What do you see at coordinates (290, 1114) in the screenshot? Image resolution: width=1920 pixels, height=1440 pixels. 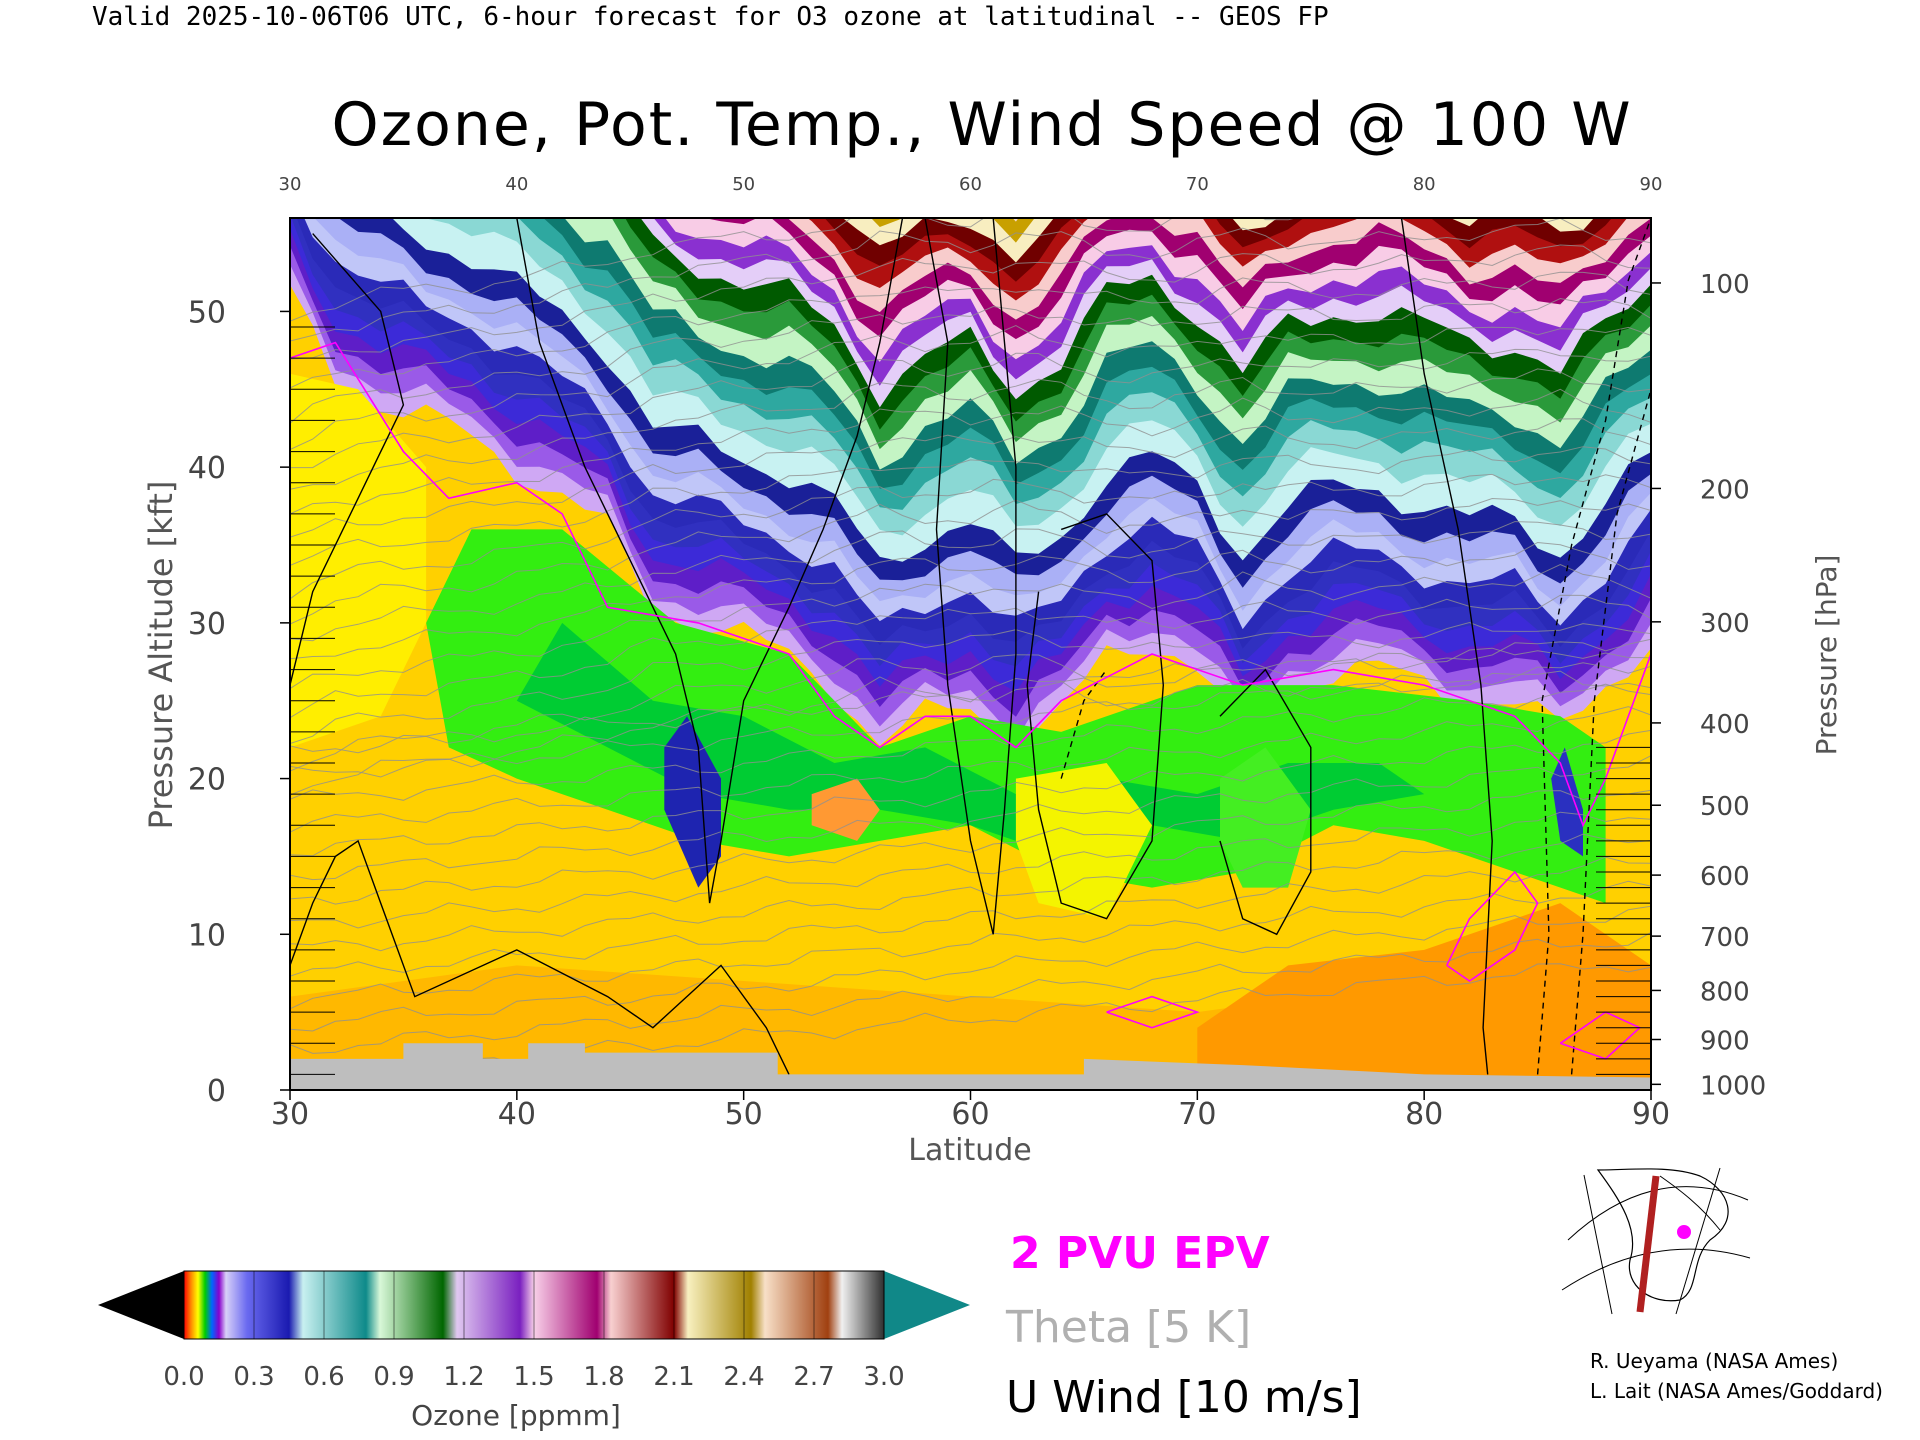 I see `x-tick-label: 30` at bounding box center [290, 1114].